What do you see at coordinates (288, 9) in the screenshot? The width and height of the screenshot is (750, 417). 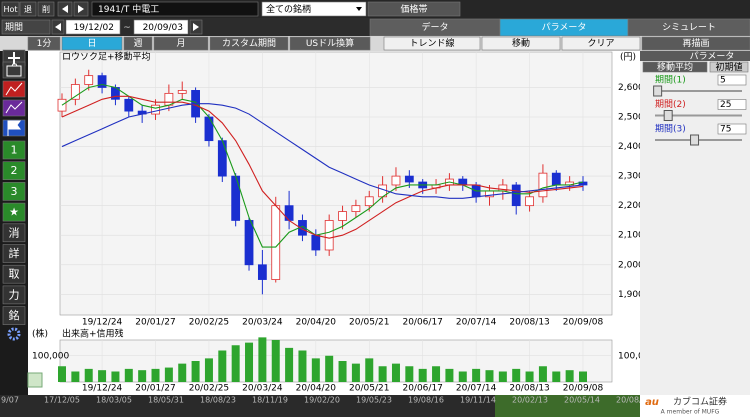 I see `label: 全ての銘柄` at bounding box center [288, 9].